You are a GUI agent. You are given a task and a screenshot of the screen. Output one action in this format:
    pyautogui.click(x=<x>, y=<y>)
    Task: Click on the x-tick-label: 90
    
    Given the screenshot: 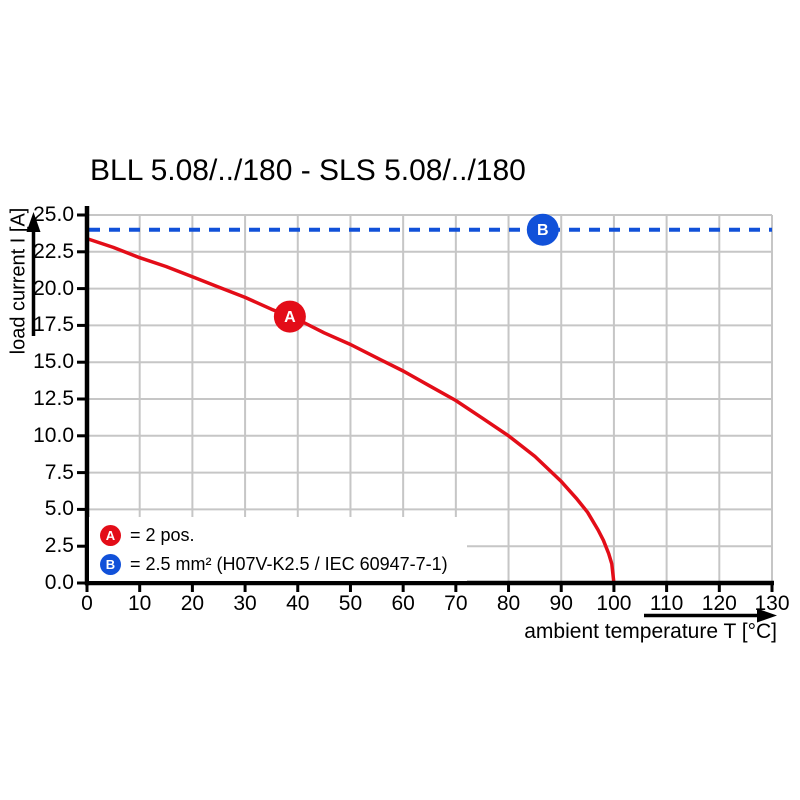 What is the action you would take?
    pyautogui.click(x=561, y=603)
    